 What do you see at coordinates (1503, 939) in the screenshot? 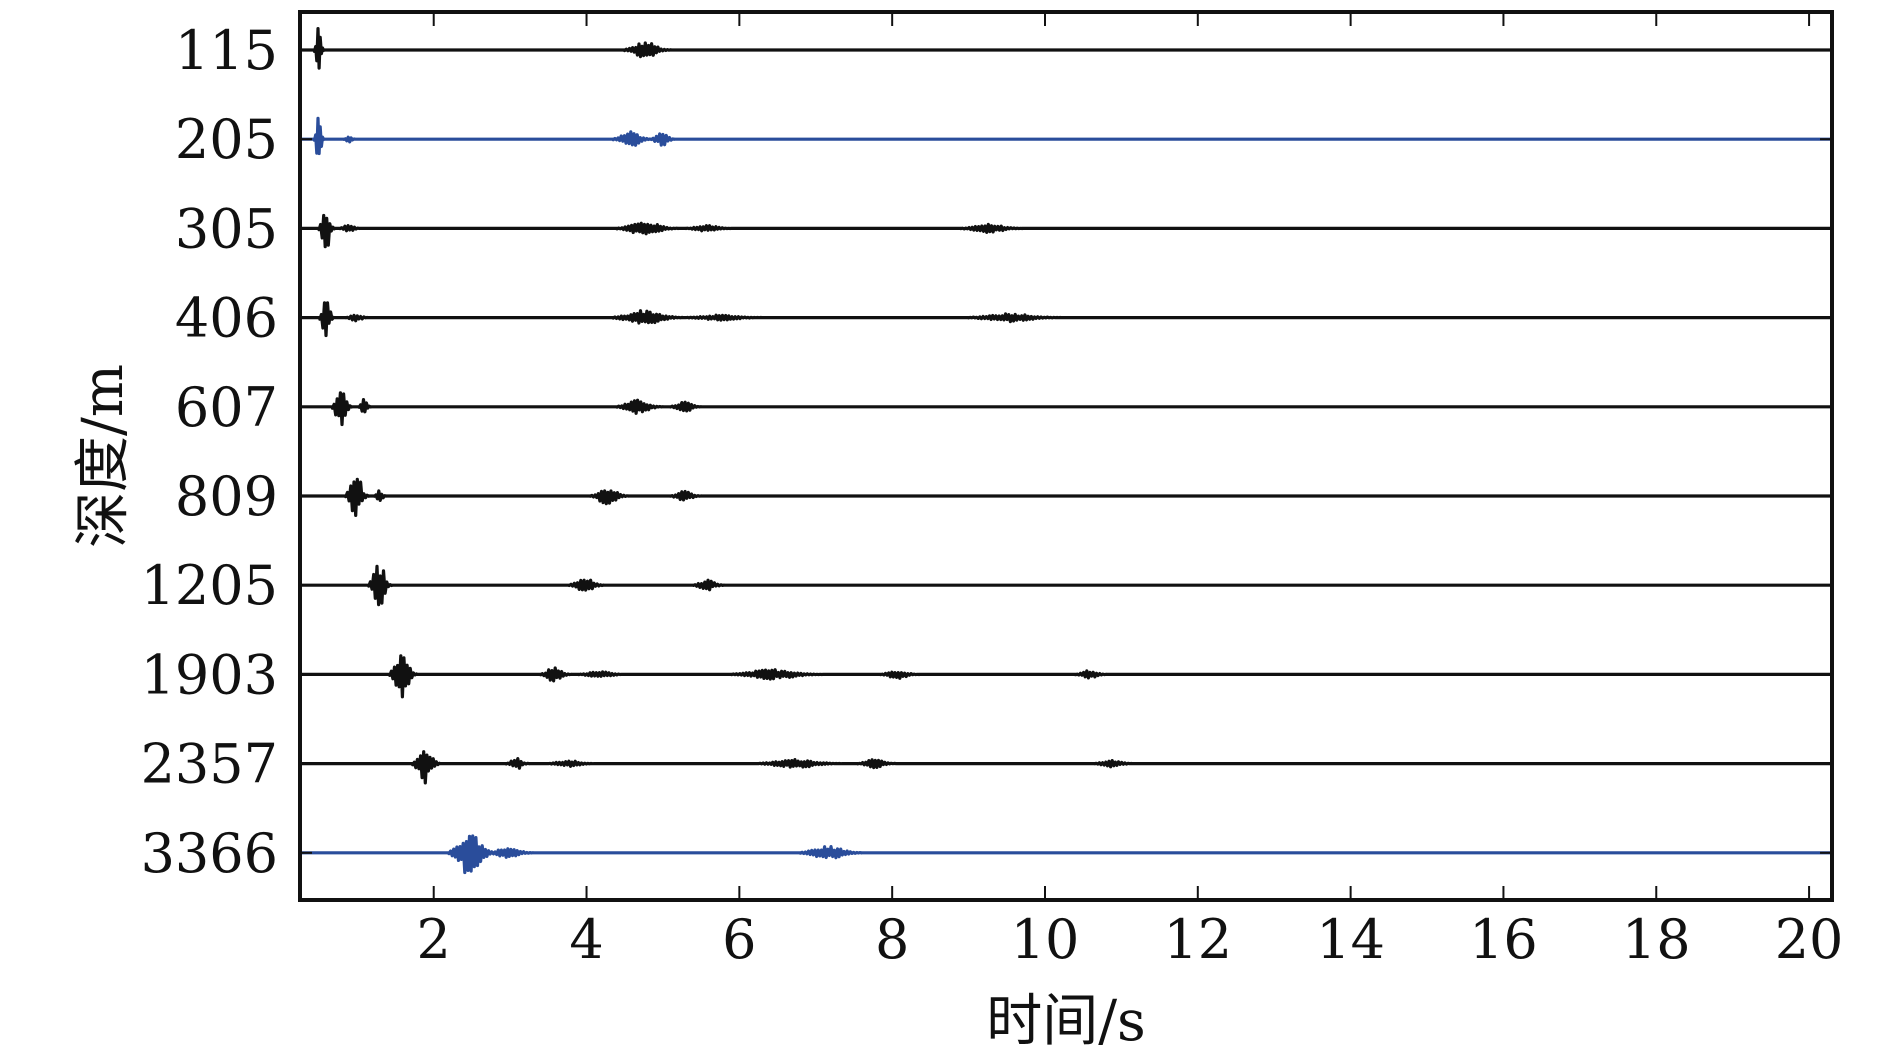
I see `x-tick-label: 16` at bounding box center [1503, 939].